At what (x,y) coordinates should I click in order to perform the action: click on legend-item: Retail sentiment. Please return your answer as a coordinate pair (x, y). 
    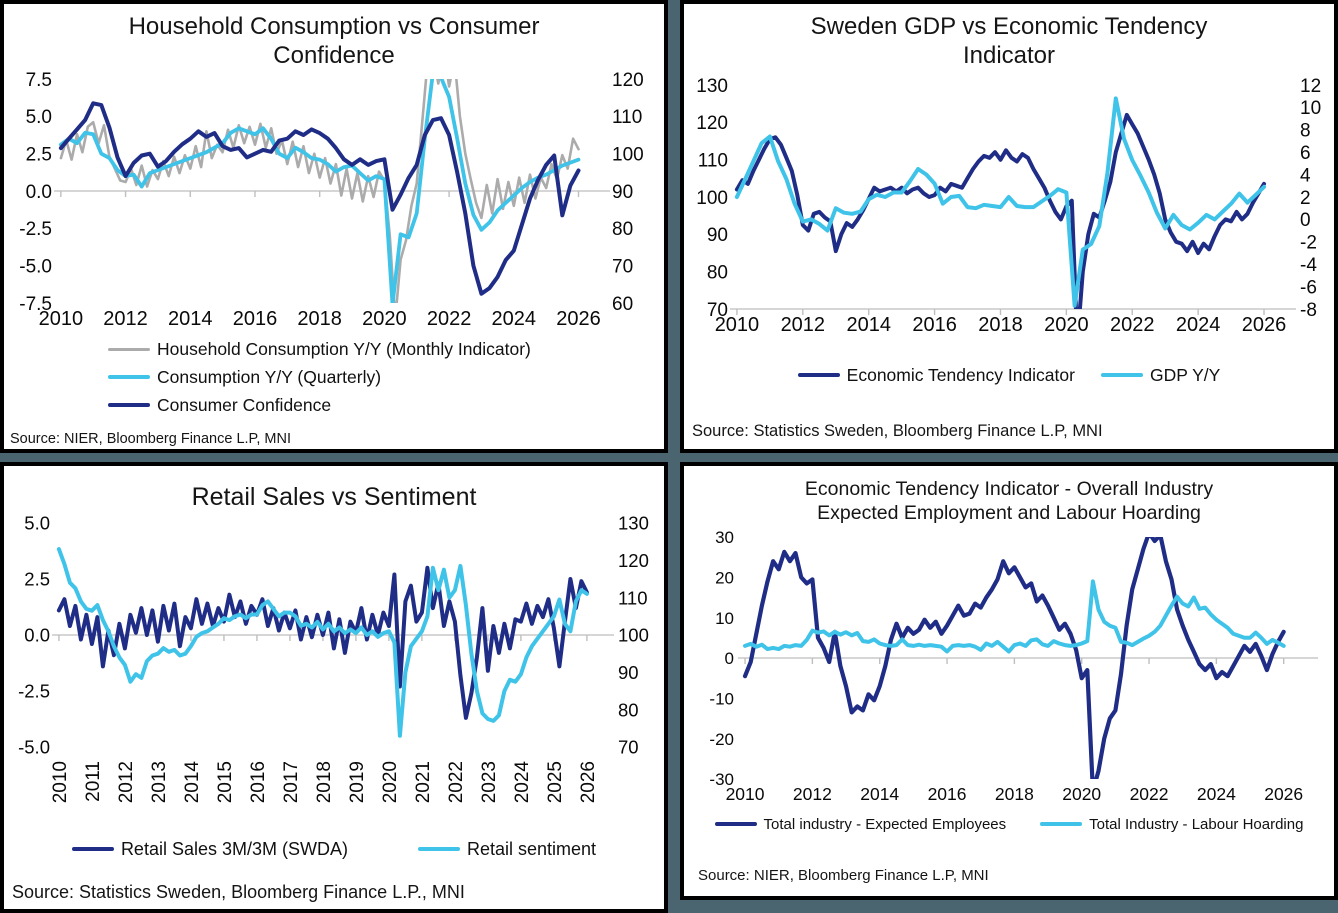
    Looking at the image, I should click on (507, 849).